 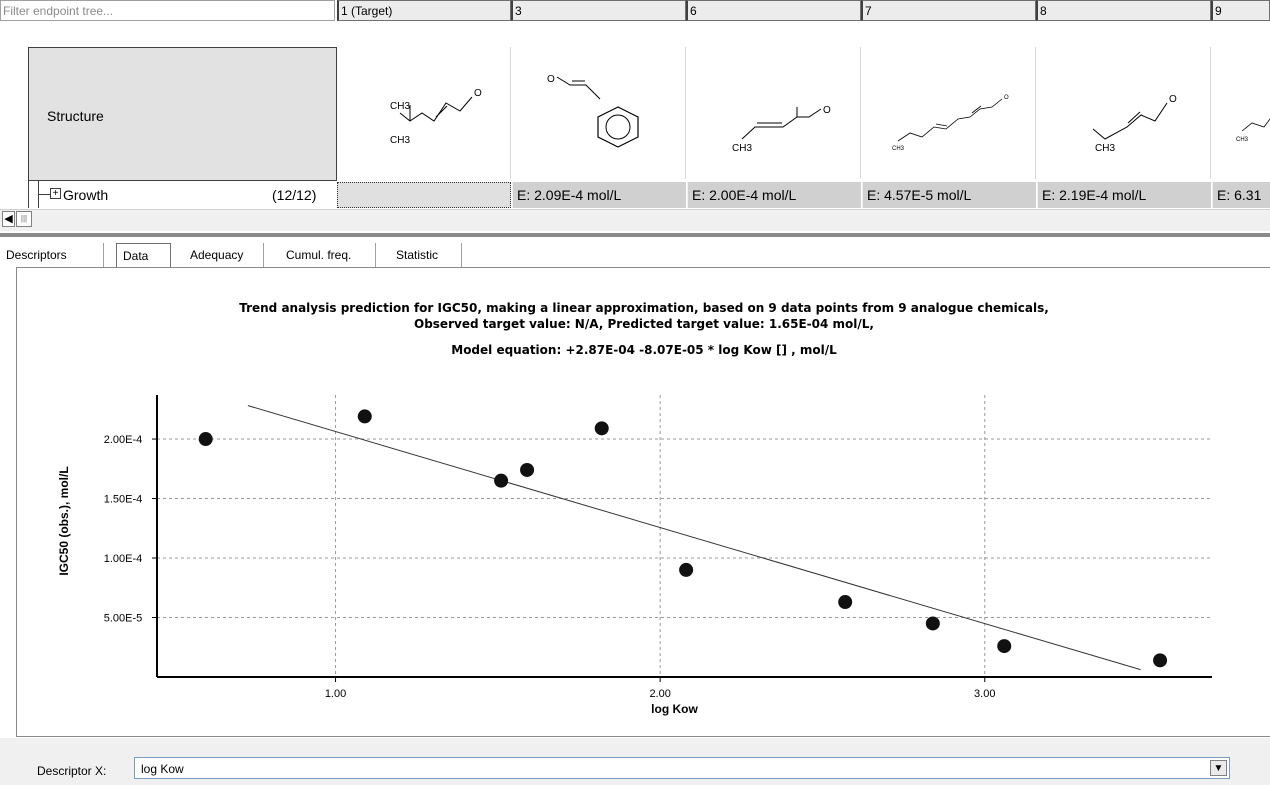 What do you see at coordinates (224, 255) in the screenshot?
I see `tab-adequacy: Adequacy` at bounding box center [224, 255].